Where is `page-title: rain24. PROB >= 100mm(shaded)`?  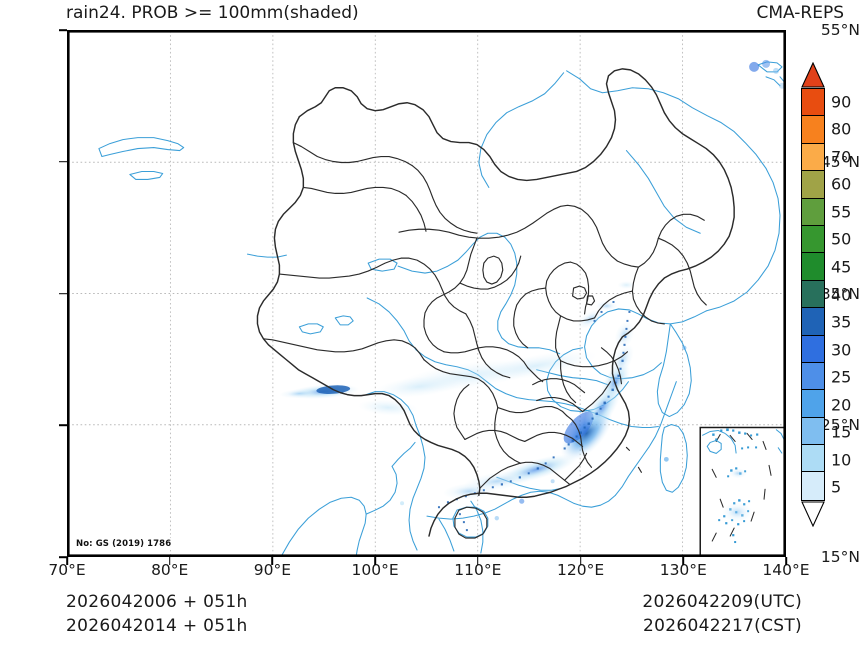 page-title: rain24. PROB >= 100mm(shaded) is located at coordinates (212, 13).